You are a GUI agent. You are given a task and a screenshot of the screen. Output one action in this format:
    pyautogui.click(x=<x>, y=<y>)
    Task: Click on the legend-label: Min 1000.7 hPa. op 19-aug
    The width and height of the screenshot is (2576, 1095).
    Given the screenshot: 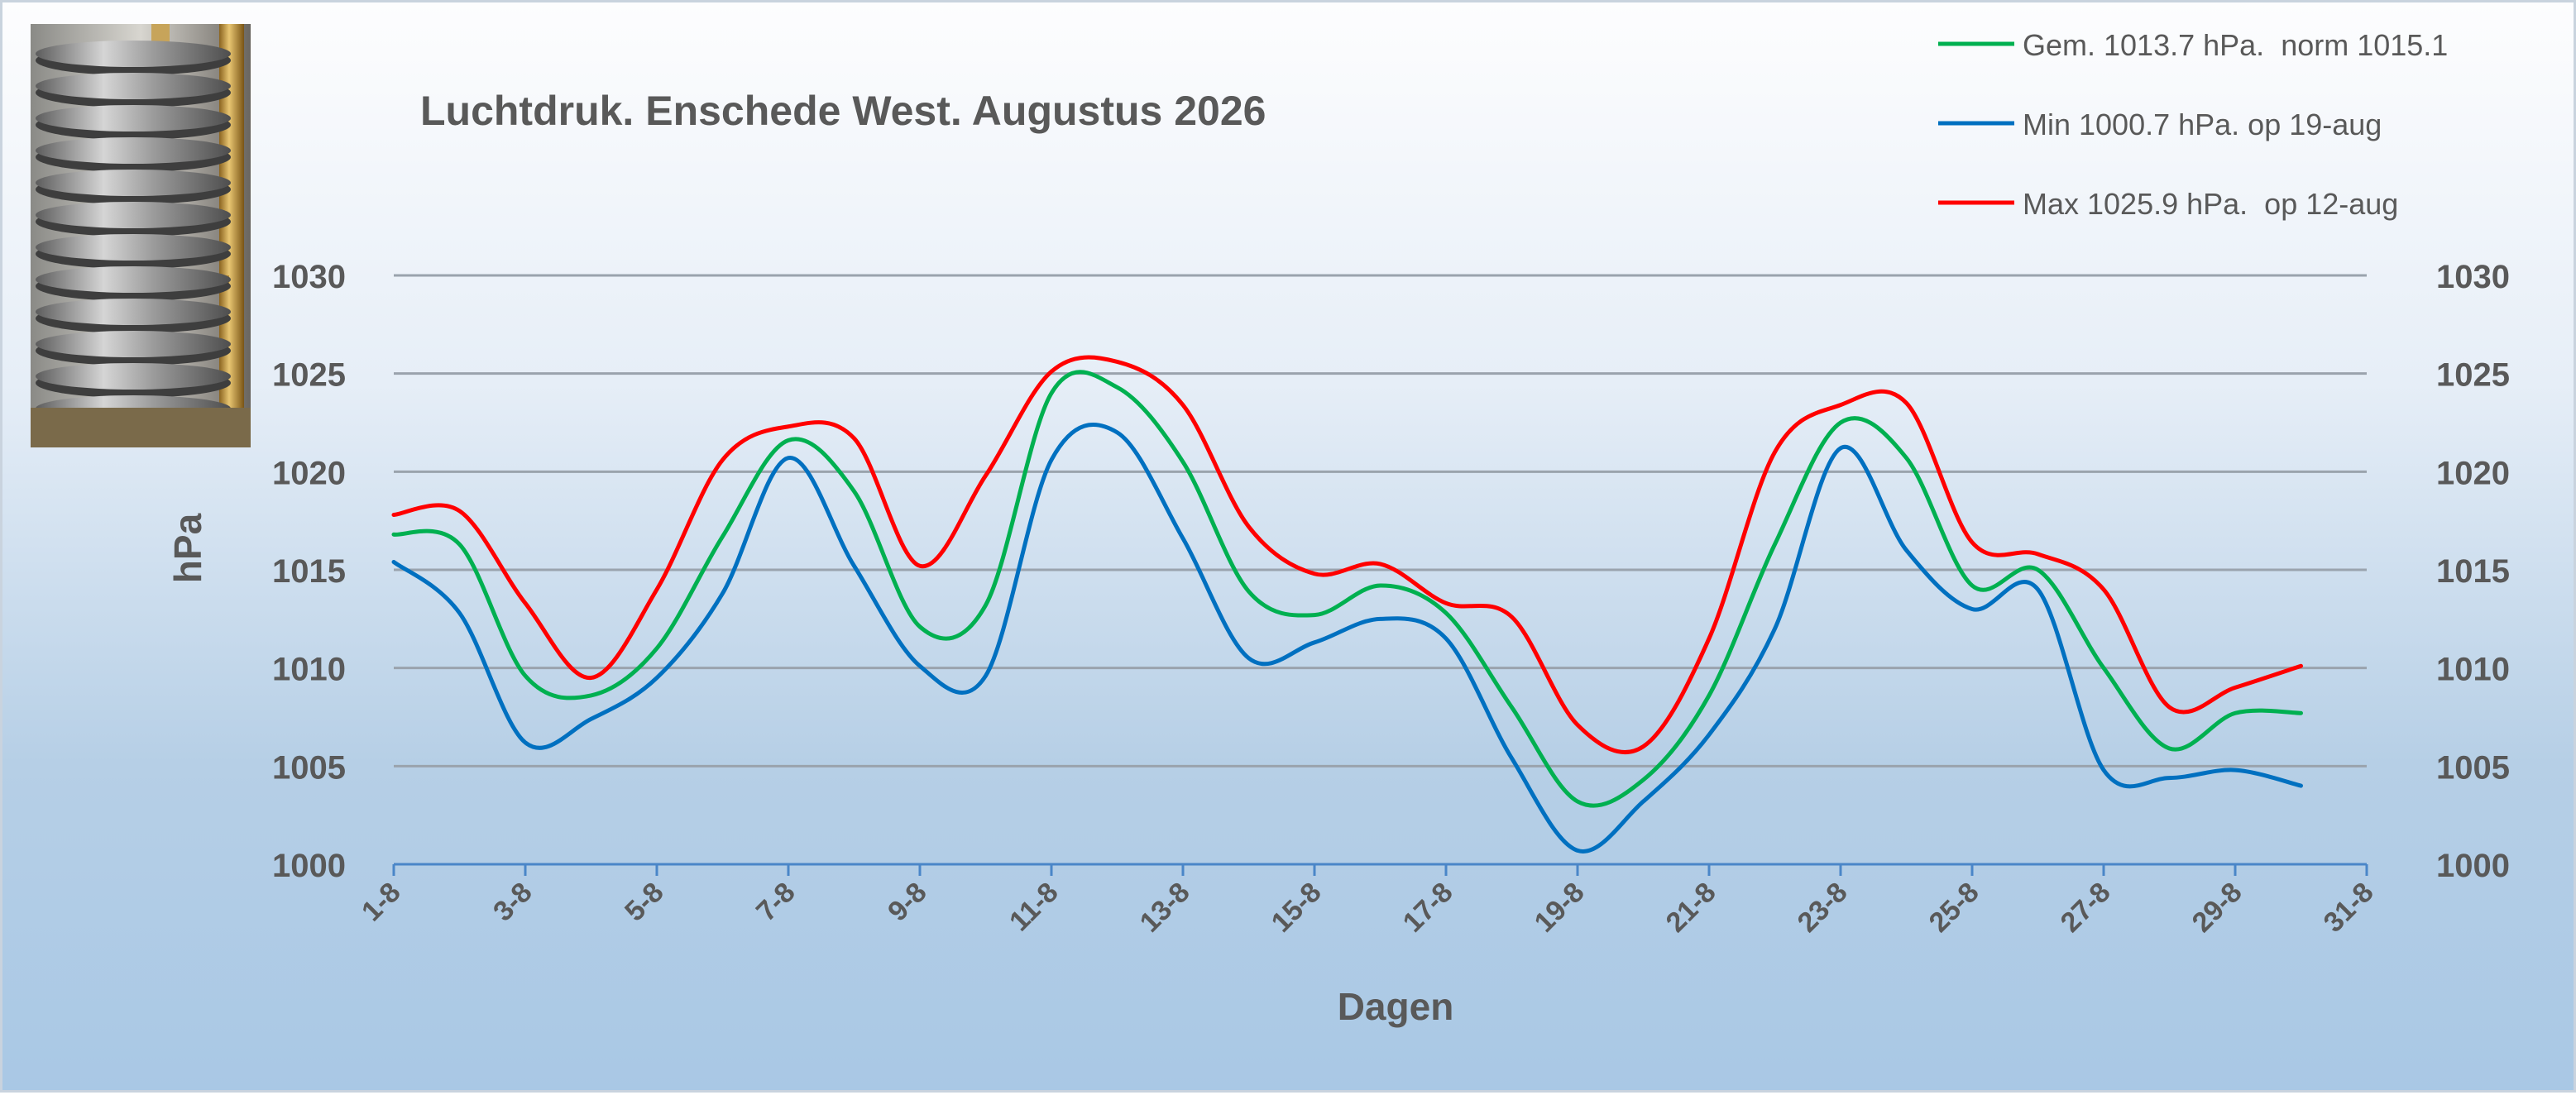 What is the action you would take?
    pyautogui.click(x=2202, y=124)
    